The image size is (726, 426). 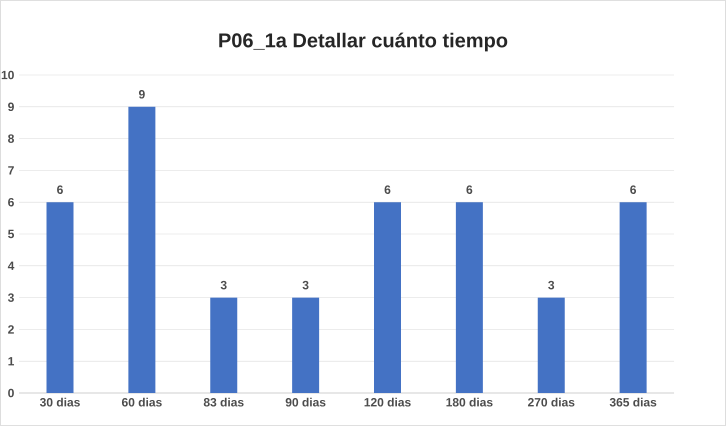 I want to click on x-tick-label: 180 dias, so click(x=469, y=402).